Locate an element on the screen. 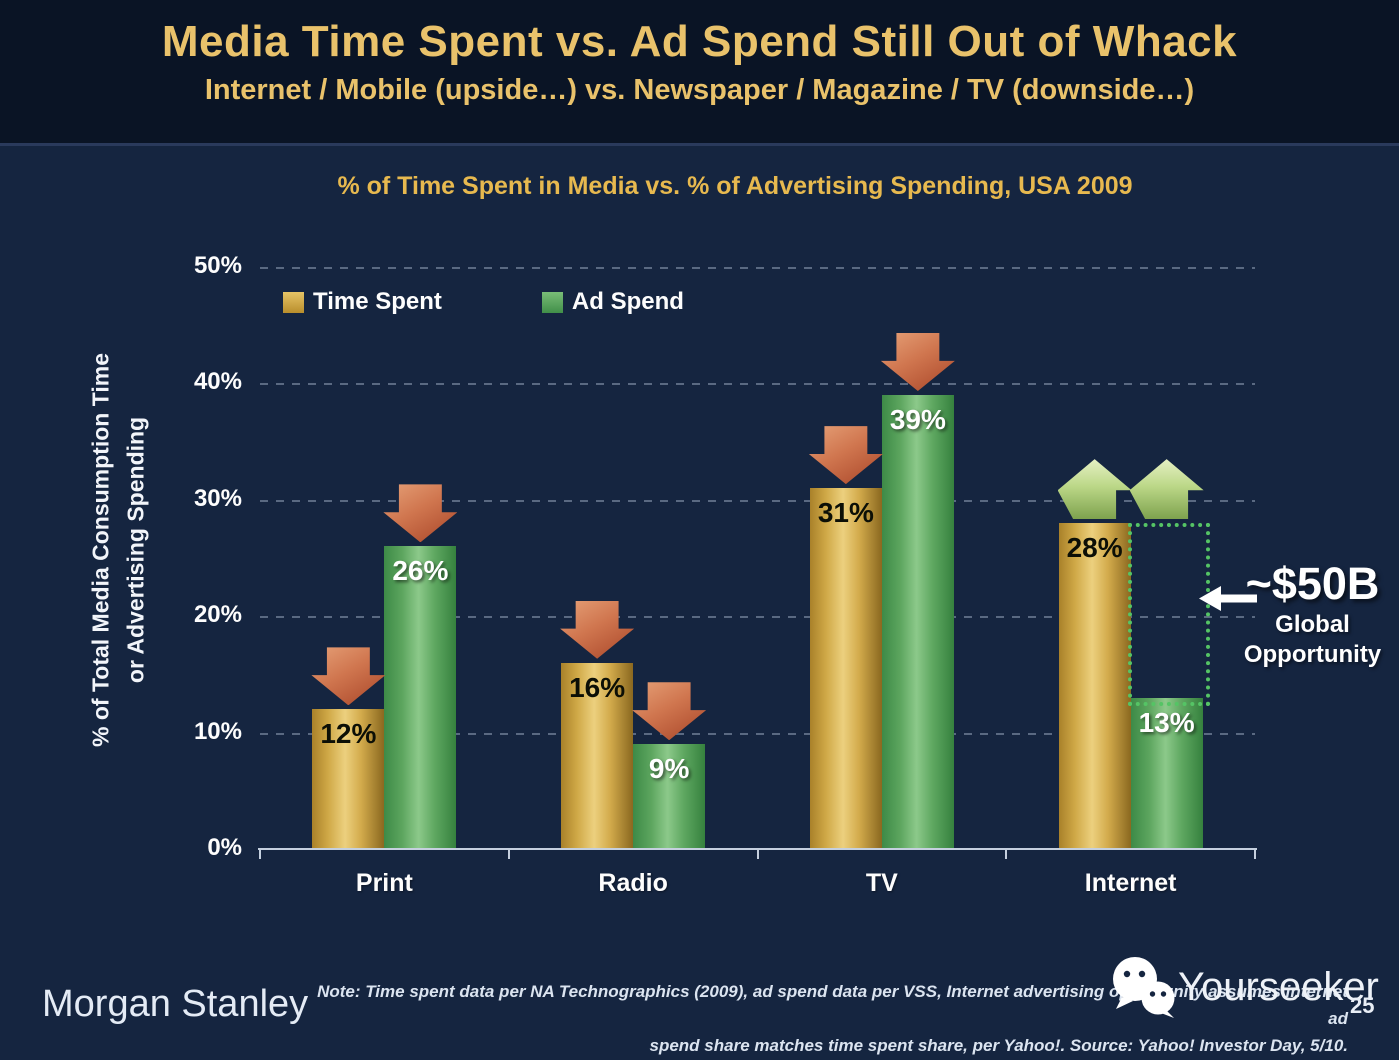 This screenshot has width=1399, height=1060. legend-label-time-spent: Time Spent is located at coordinates (377, 301).